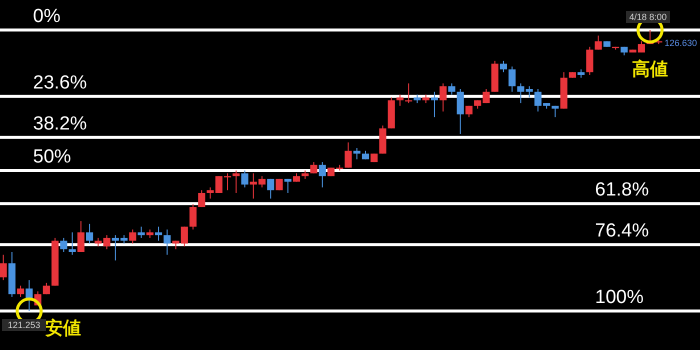 This screenshot has height=350, width=700. I want to click on annotation: 高値, so click(650, 69).